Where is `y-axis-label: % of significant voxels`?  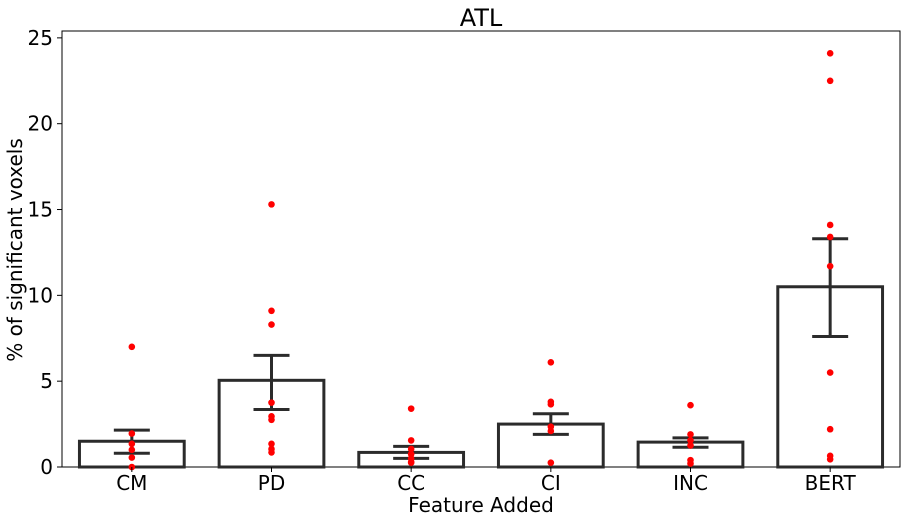 y-axis-label: % of significant voxels is located at coordinates (15, 250).